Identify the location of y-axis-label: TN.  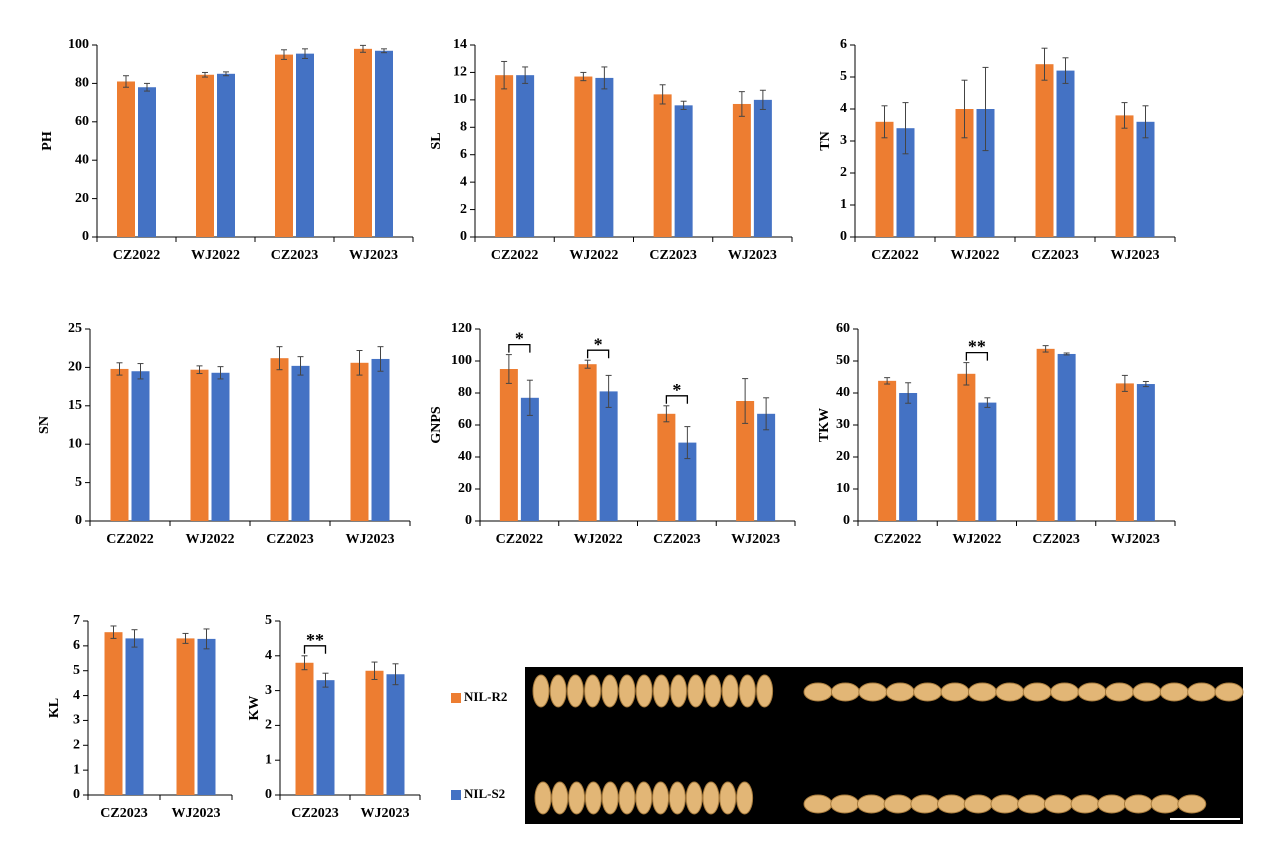
(825, 140).